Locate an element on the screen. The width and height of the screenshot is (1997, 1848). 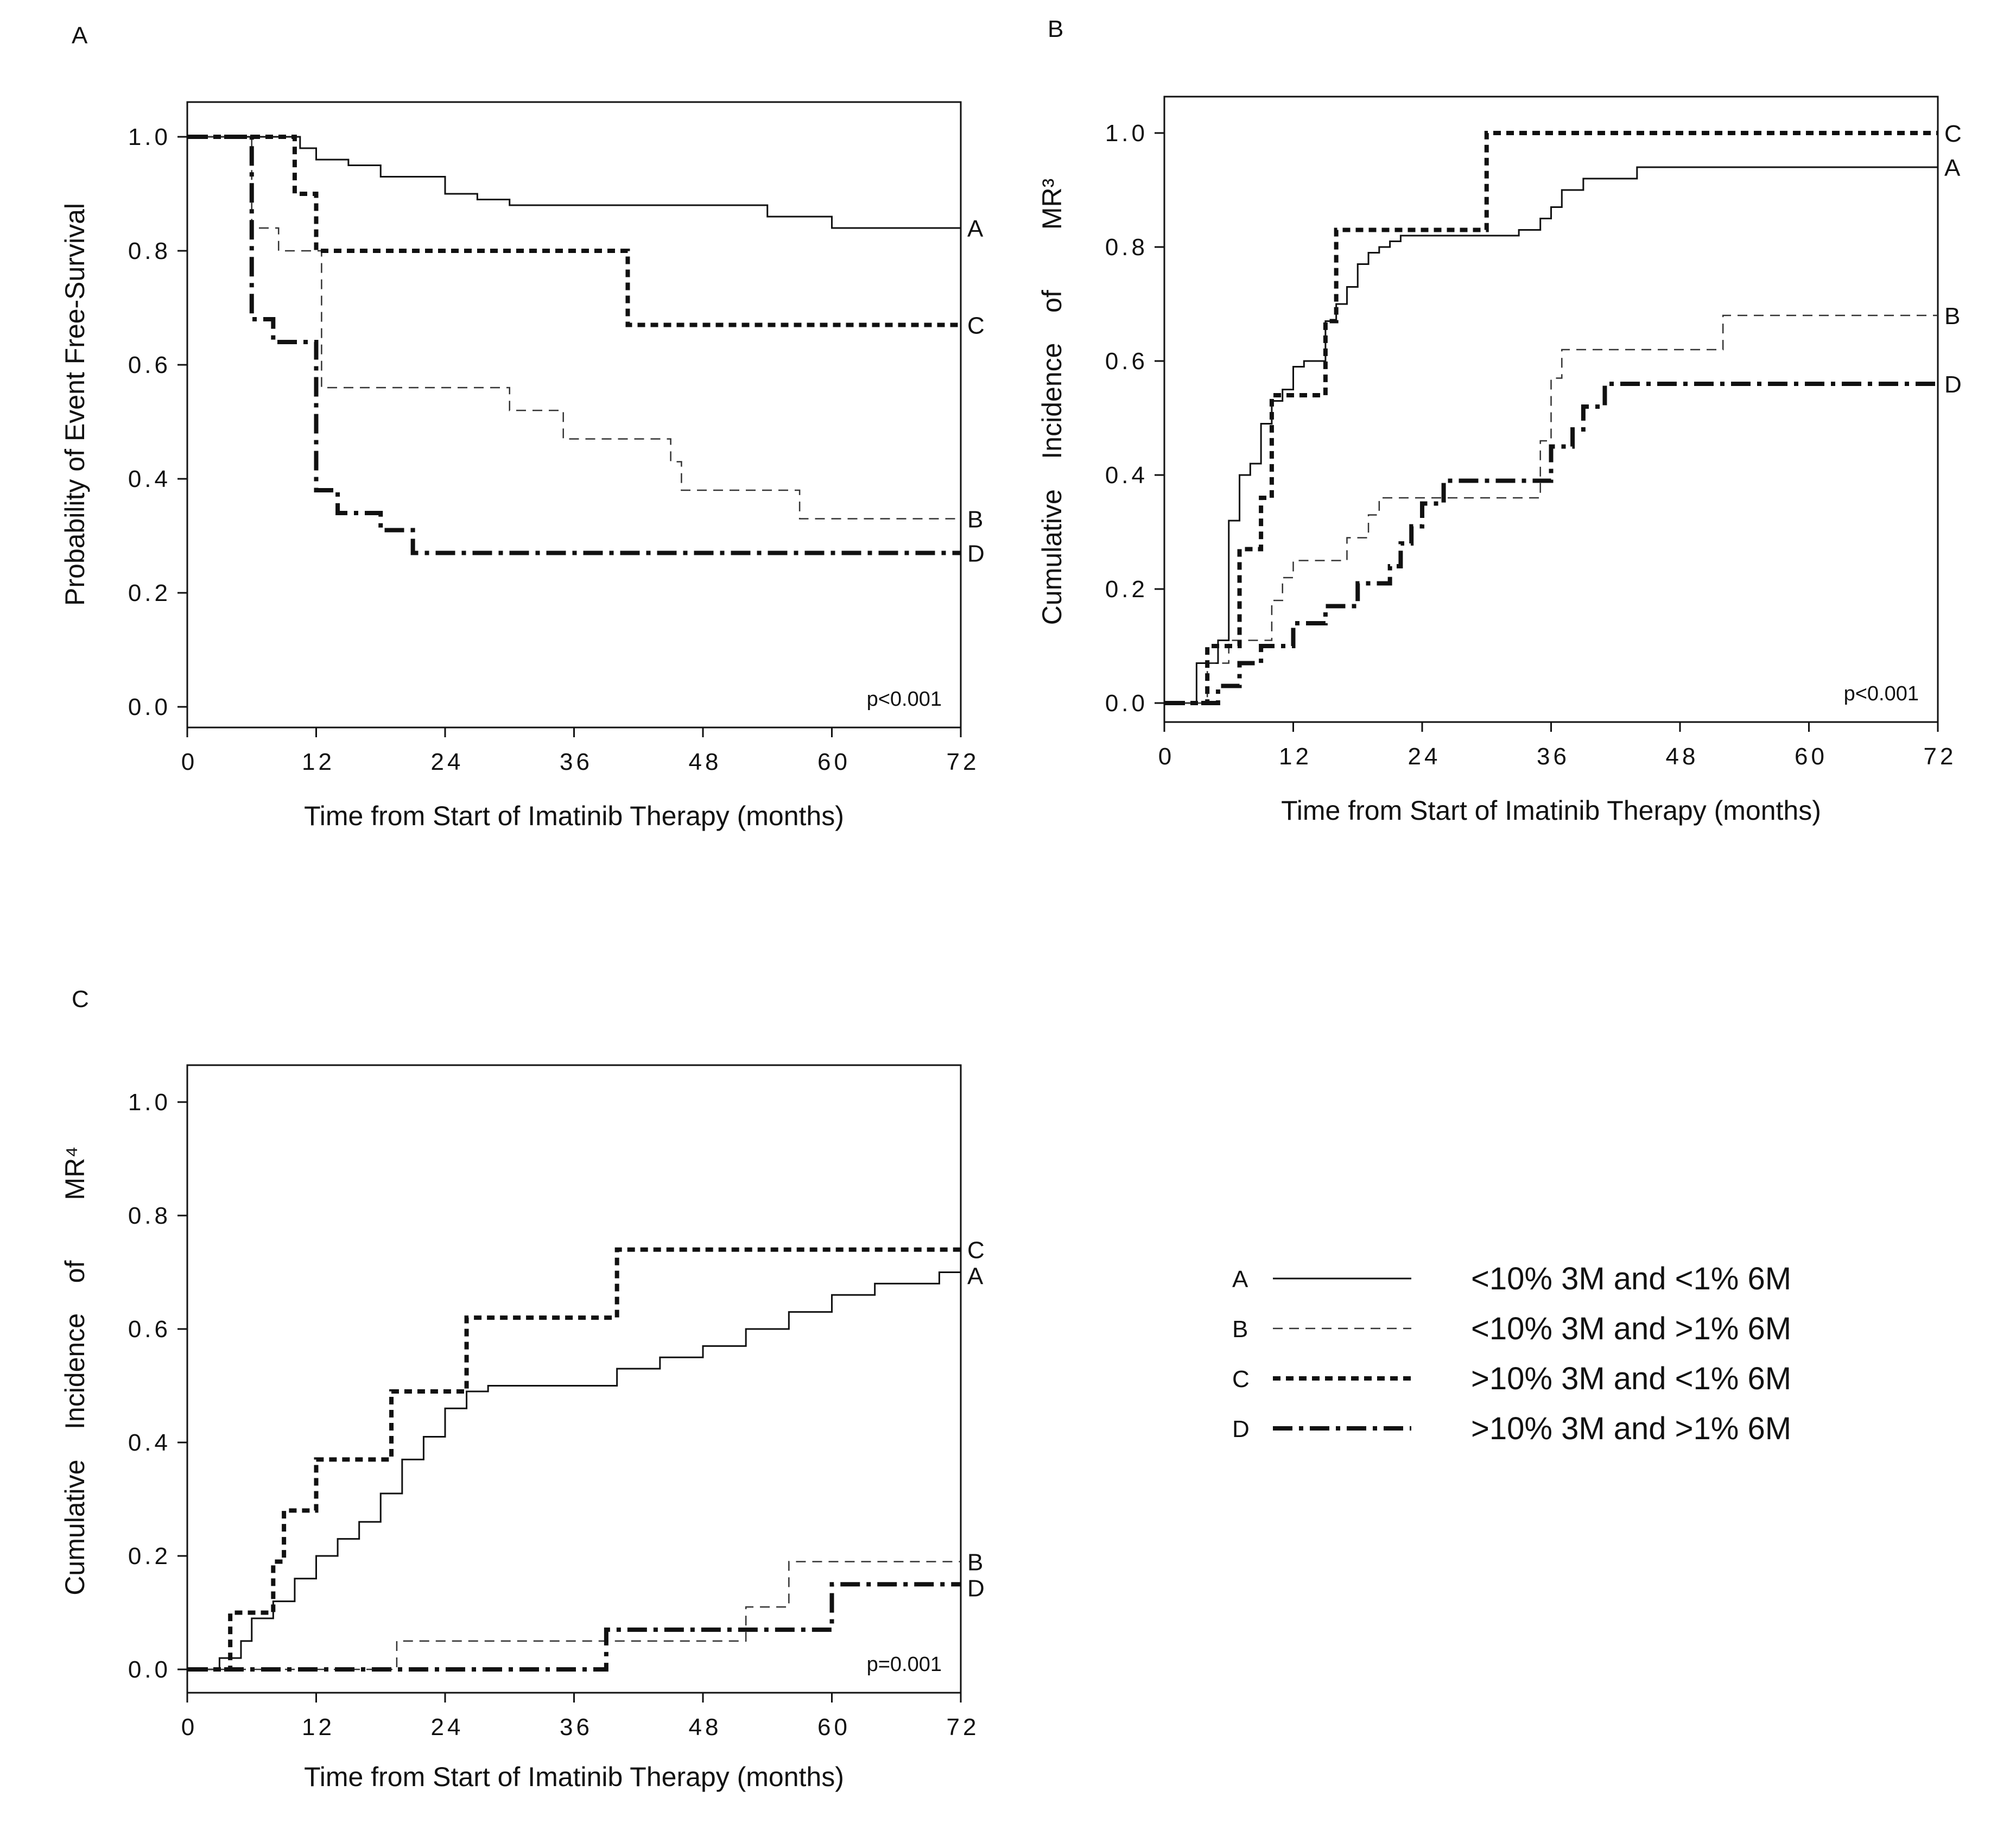
p-value-annotation: p=0.001 is located at coordinates (905, 1665).